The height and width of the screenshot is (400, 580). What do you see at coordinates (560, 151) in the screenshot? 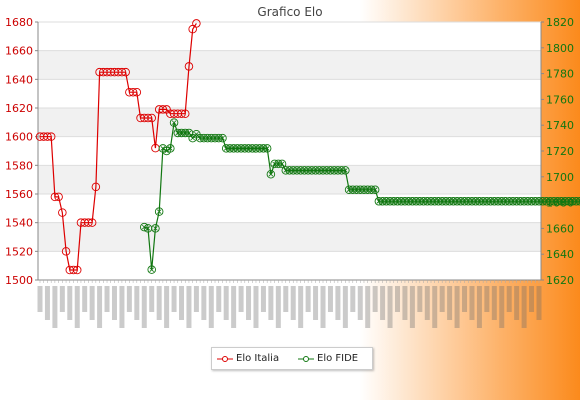
I see `y-right-tick-label: 1720` at bounding box center [560, 151].